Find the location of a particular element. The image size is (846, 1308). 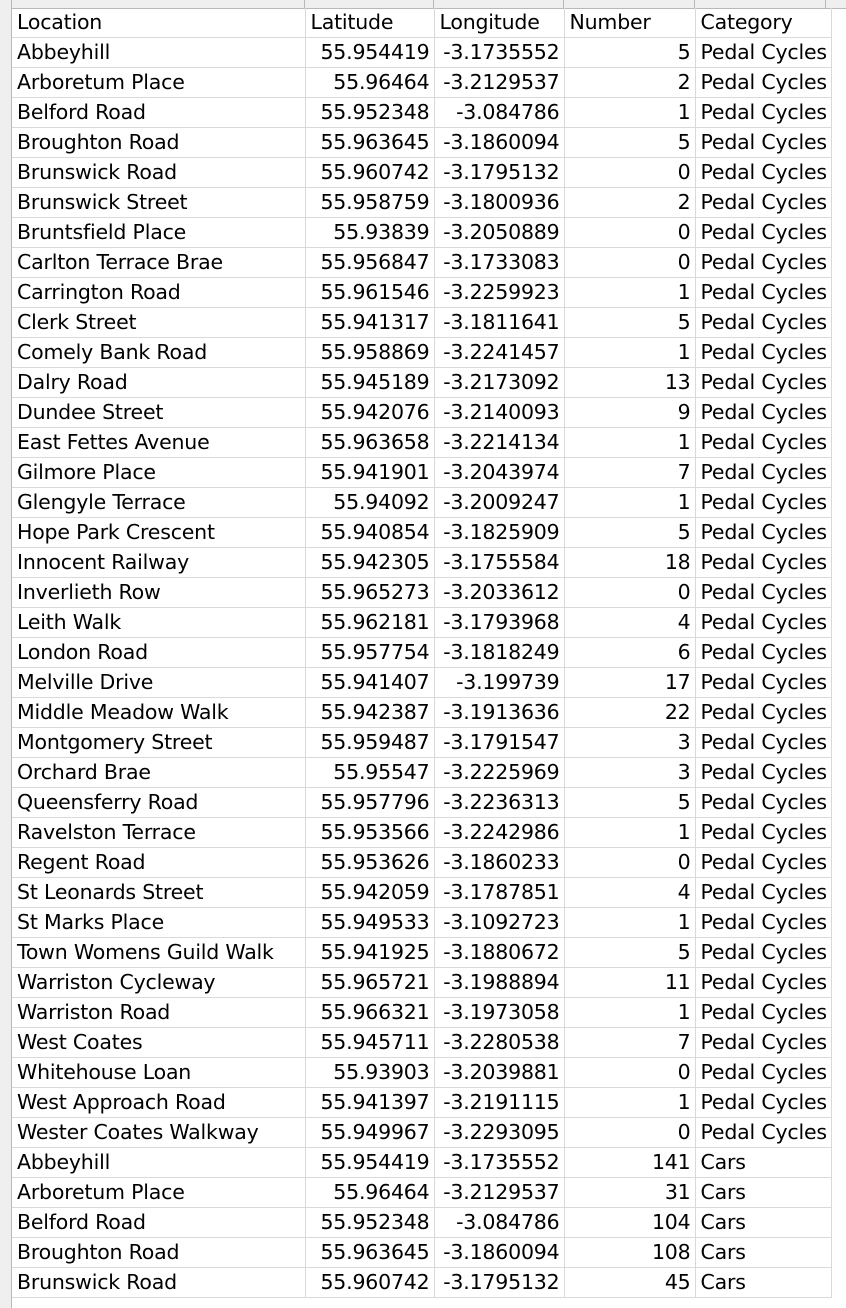

latitude-cell: 55.953566 is located at coordinates (370, 832).